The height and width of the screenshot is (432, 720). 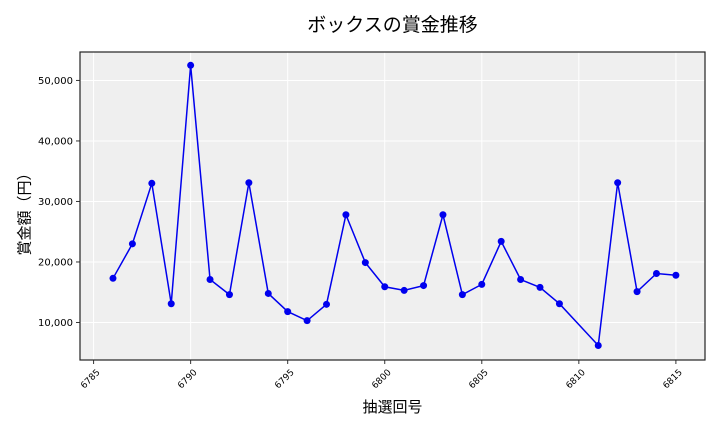 I want to click on x-axis-label: 抽選回号, so click(x=392, y=407).